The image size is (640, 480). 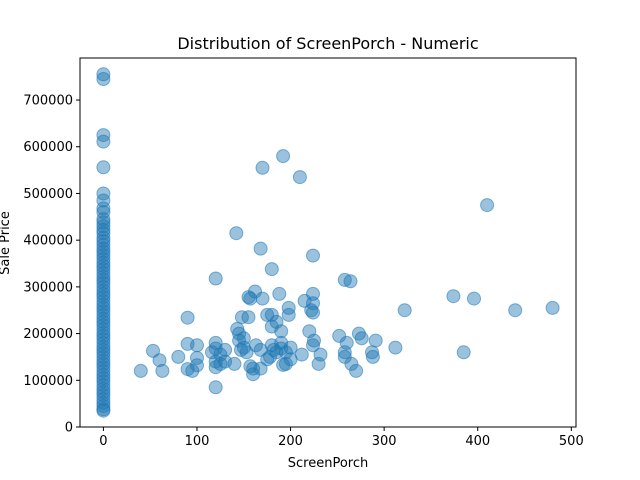 What do you see at coordinates (48, 287) in the screenshot?
I see `y-tick-label: 300000` at bounding box center [48, 287].